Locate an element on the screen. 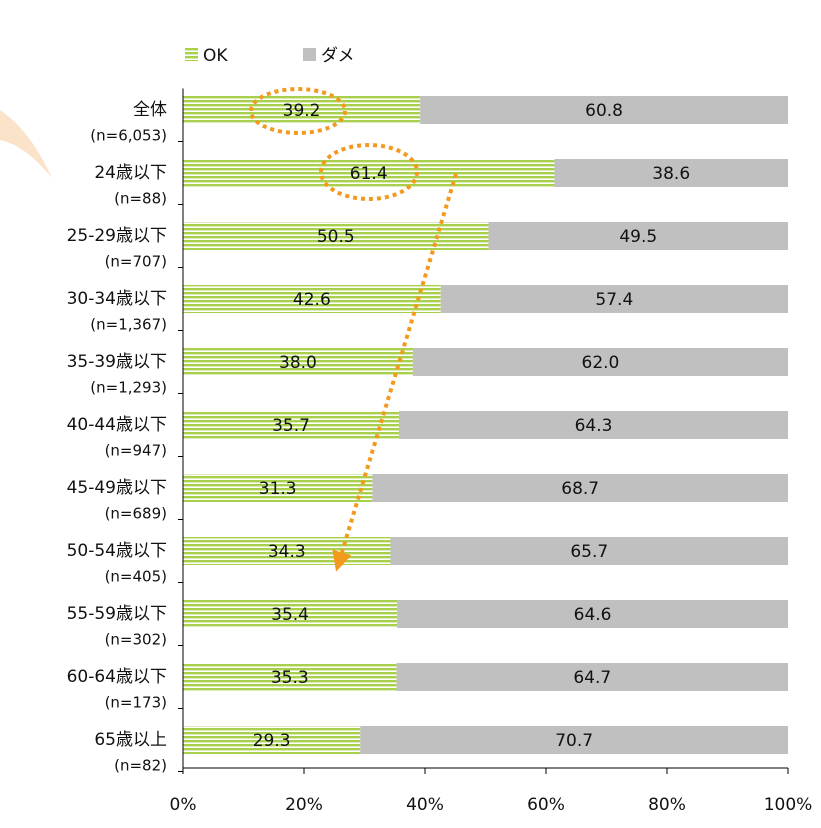  value-label: 60.8 is located at coordinates (604, 111).